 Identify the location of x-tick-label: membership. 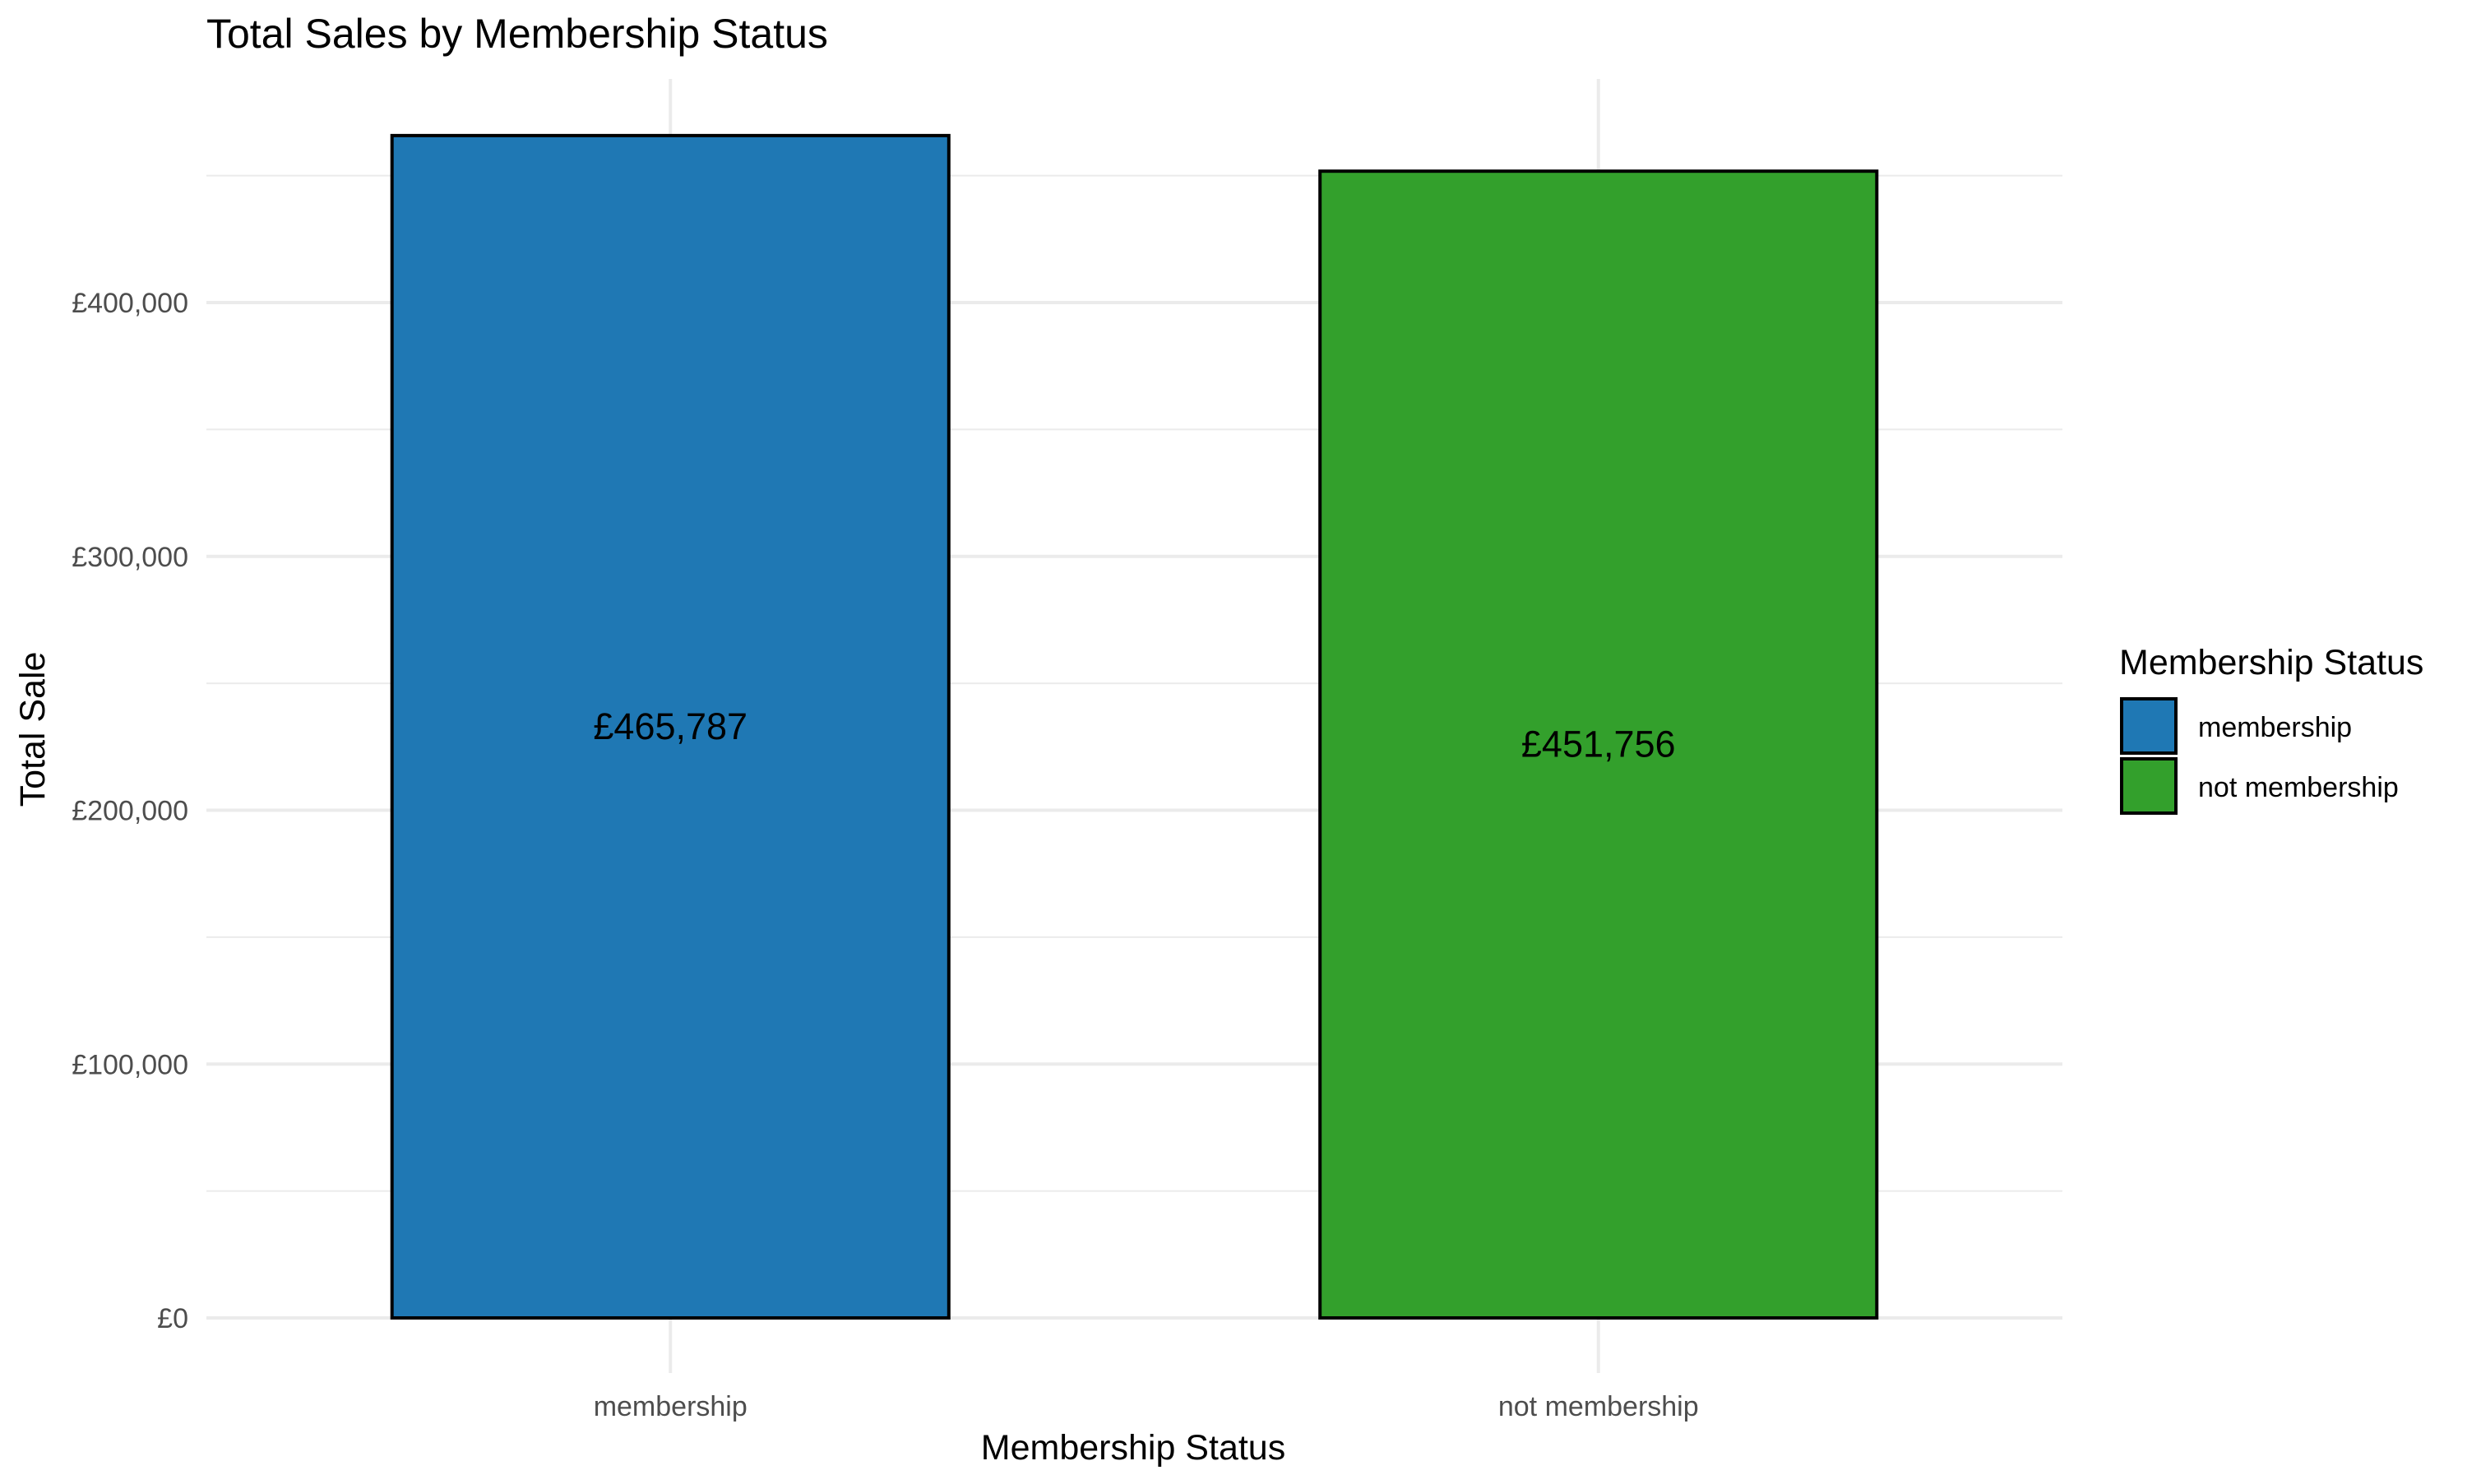
(671, 1406).